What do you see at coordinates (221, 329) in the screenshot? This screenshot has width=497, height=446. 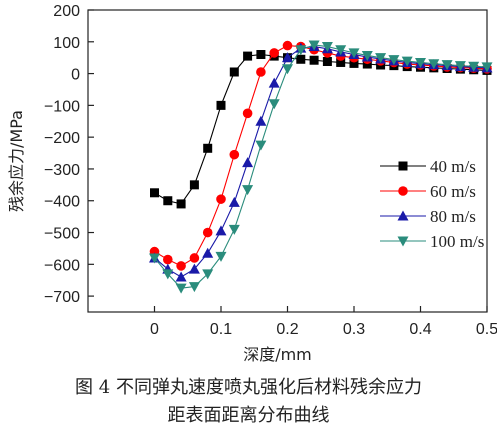 I see `x-tick-label: 0.1` at bounding box center [221, 329].